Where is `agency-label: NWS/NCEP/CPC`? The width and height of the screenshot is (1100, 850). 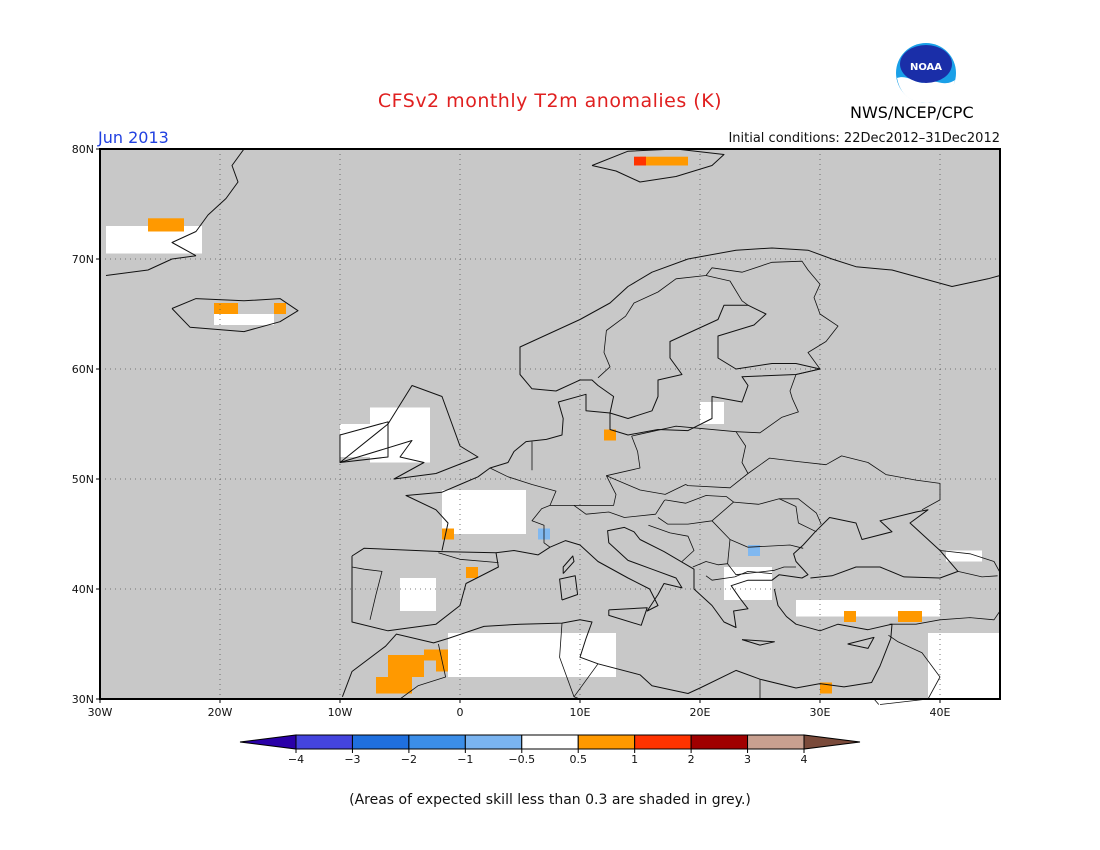 agency-label: NWS/NCEP/CPC is located at coordinates (912, 112).